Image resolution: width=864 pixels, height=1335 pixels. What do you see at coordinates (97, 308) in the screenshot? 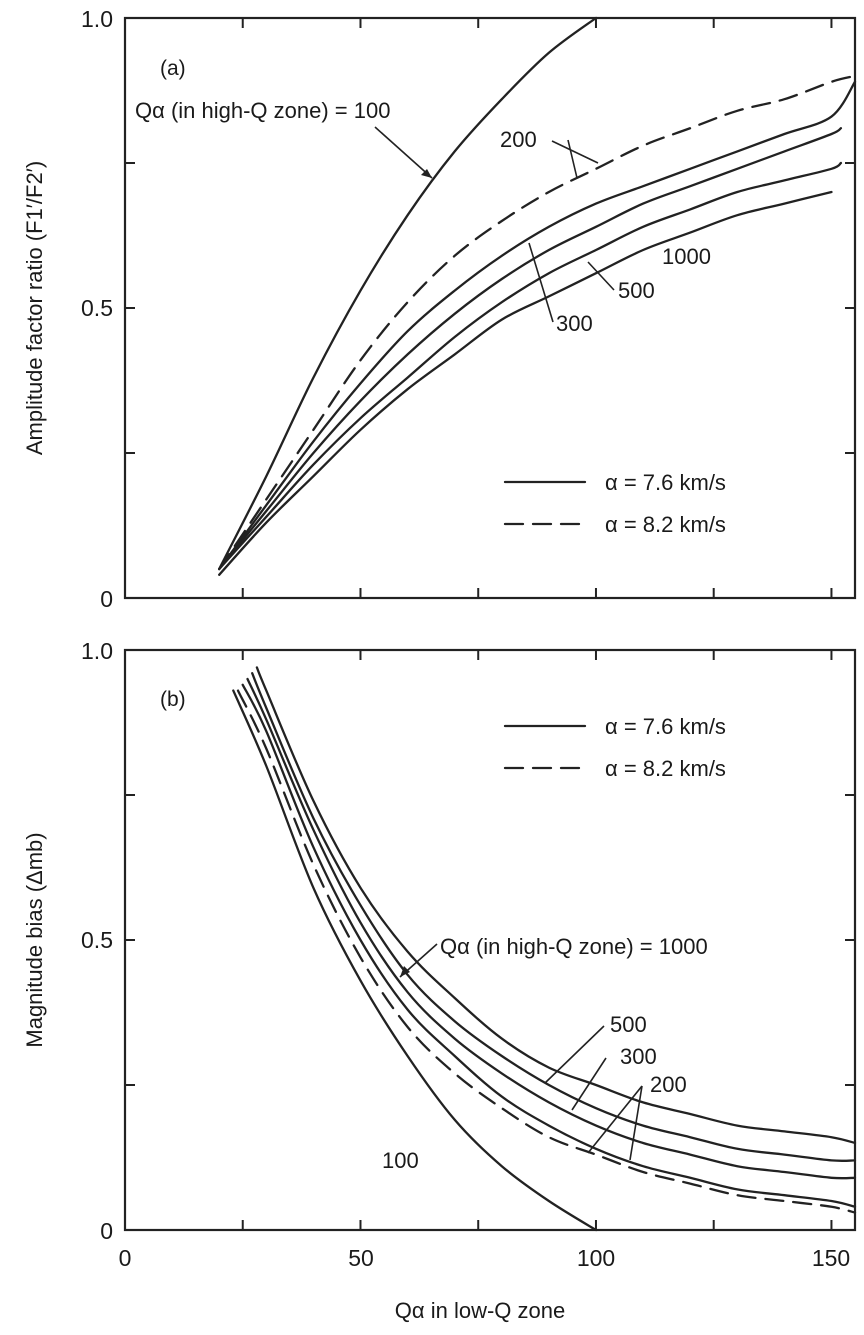
I see `a-ytick-label-0-5: 0.5` at bounding box center [97, 308].